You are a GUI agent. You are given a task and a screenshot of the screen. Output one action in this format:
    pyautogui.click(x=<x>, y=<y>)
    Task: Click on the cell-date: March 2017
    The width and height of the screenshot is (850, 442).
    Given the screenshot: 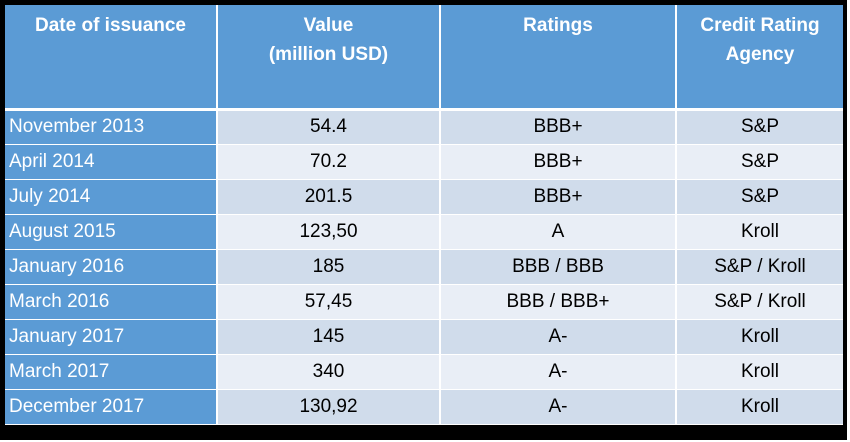 What is the action you would take?
    pyautogui.click(x=111, y=372)
    